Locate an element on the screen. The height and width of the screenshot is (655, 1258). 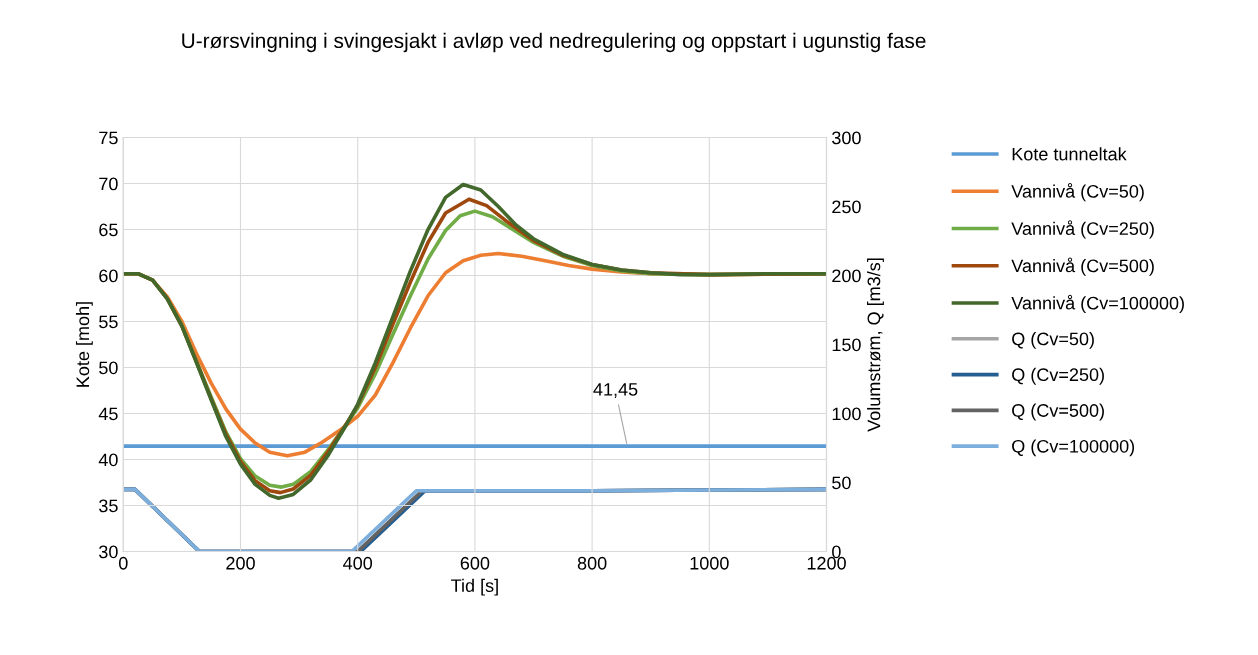
legend-label: Q (Cv=100000) is located at coordinates (1073, 448).